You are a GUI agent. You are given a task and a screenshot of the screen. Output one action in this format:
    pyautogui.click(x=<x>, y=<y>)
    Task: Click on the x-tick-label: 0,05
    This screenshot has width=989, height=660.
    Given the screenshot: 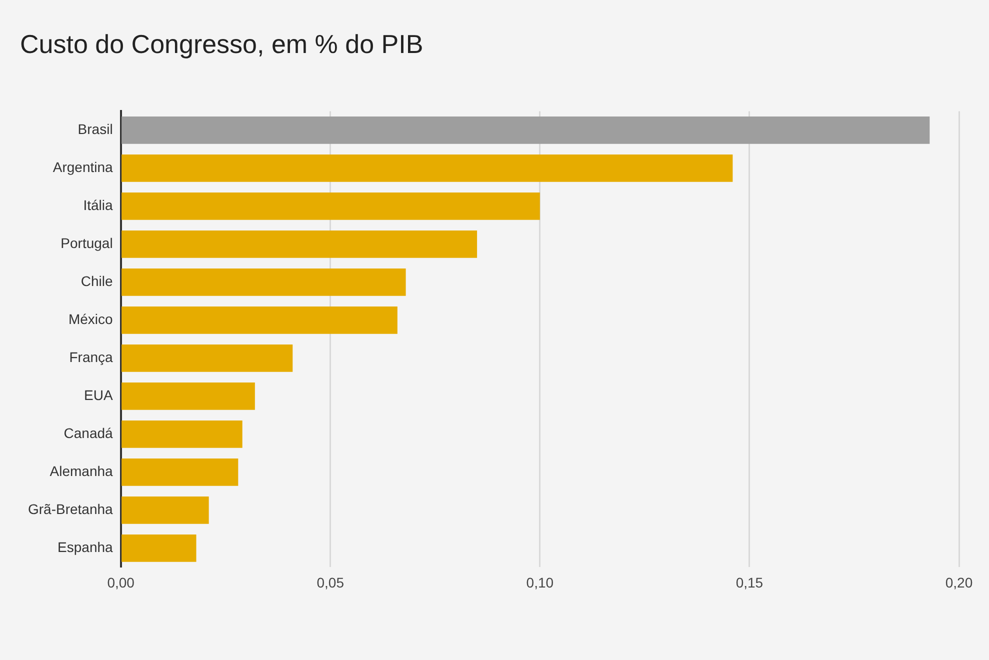 What is the action you would take?
    pyautogui.click(x=330, y=582)
    